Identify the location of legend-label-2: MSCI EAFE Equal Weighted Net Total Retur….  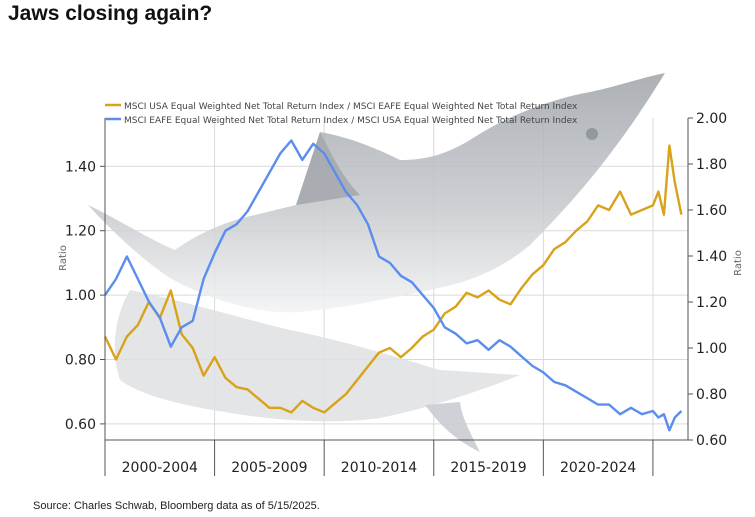
(351, 121).